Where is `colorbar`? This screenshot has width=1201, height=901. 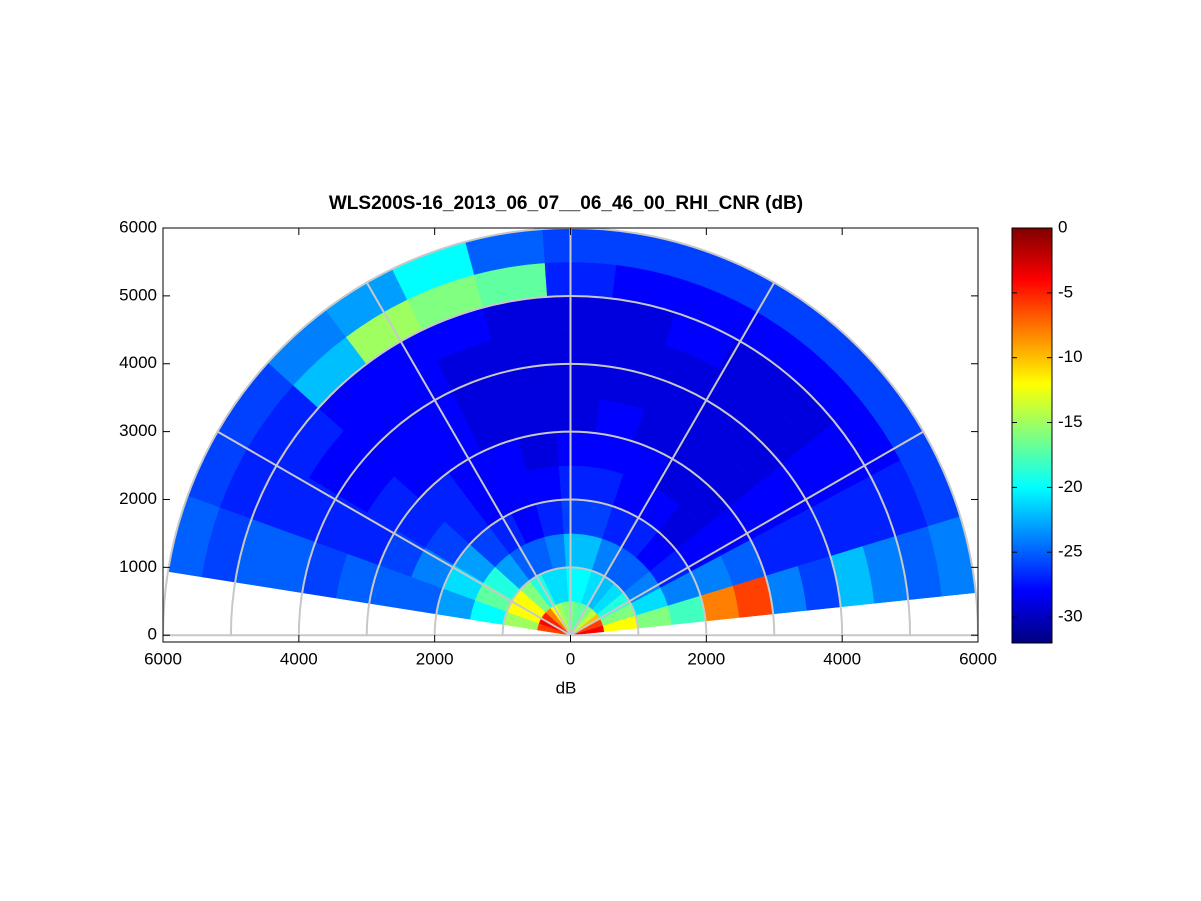 colorbar is located at coordinates (1032, 435).